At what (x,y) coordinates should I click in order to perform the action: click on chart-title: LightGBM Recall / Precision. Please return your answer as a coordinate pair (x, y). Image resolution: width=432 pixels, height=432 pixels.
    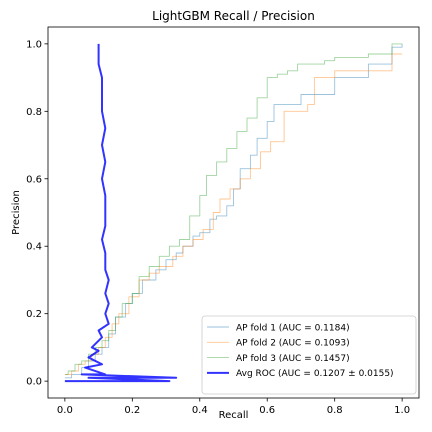
    Looking at the image, I should click on (233, 16).